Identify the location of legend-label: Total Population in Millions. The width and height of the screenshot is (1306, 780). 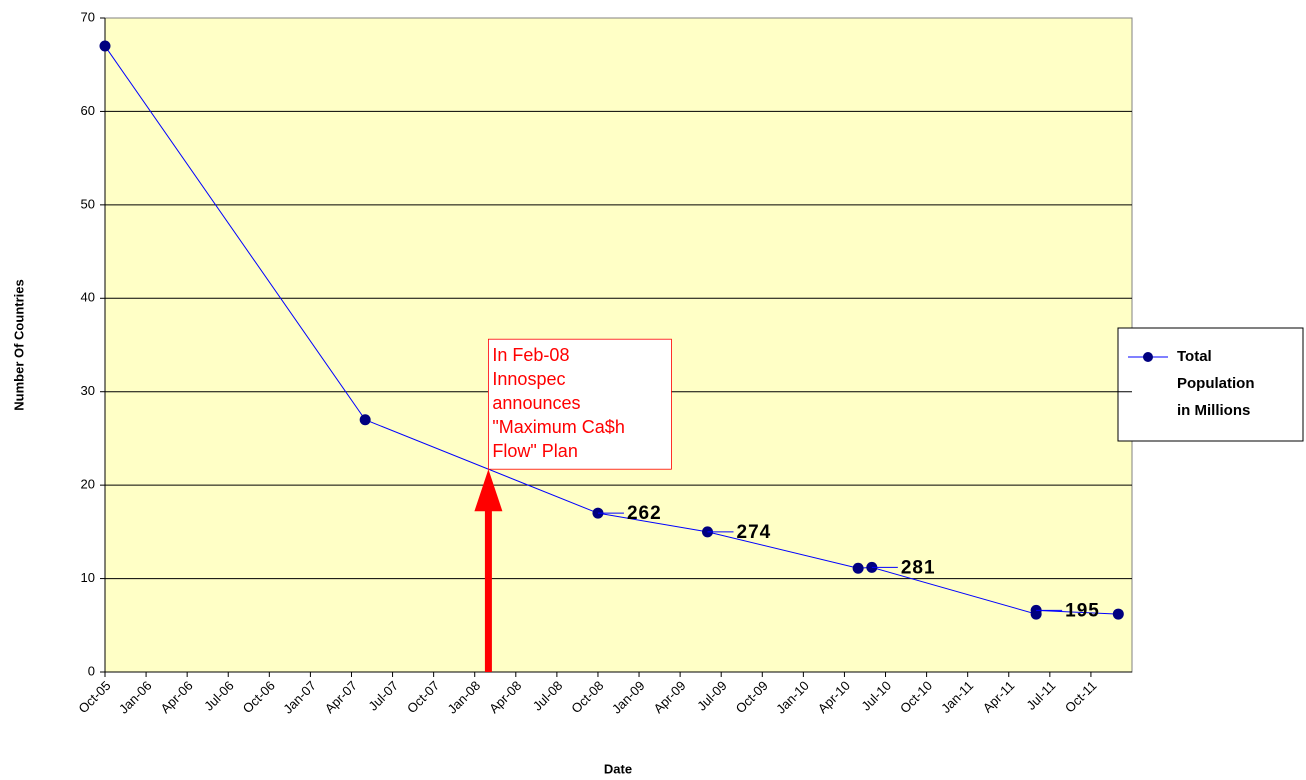
(1216, 383).